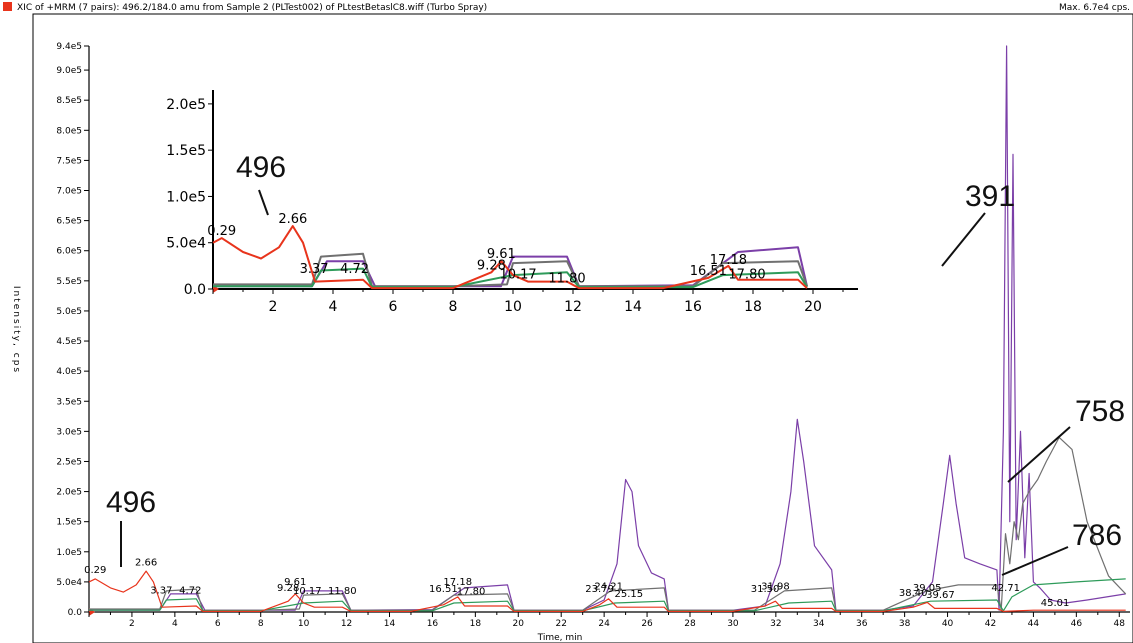 Image resolution: width=1133 pixels, height=643 pixels. I want to click on main-x-tick-label: 16, so click(433, 624).